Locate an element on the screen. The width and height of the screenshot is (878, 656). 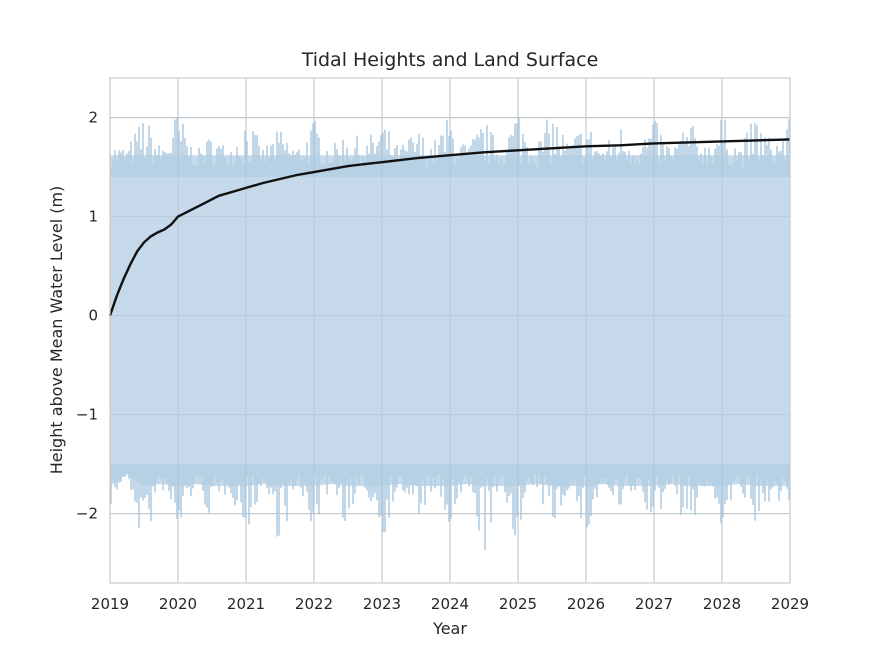
x-tick-label-8: 2027 is located at coordinates (654, 604).